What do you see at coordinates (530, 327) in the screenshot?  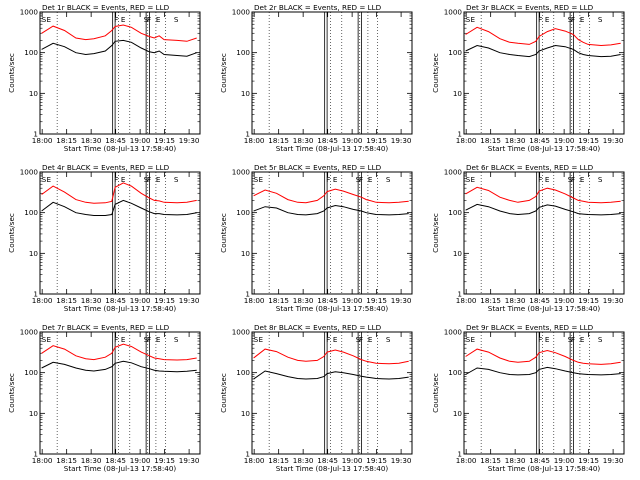 I see `panel-title: Det 9r BLACK = Events, RED = LLD` at bounding box center [530, 327].